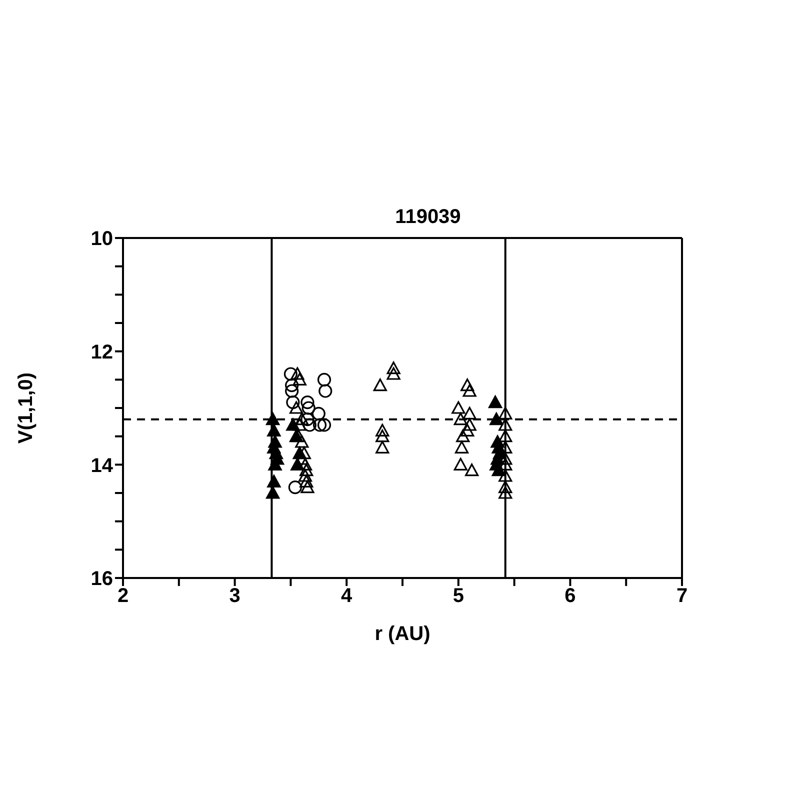  What do you see at coordinates (234, 596) in the screenshot?
I see `x-tick-label: 3` at bounding box center [234, 596].